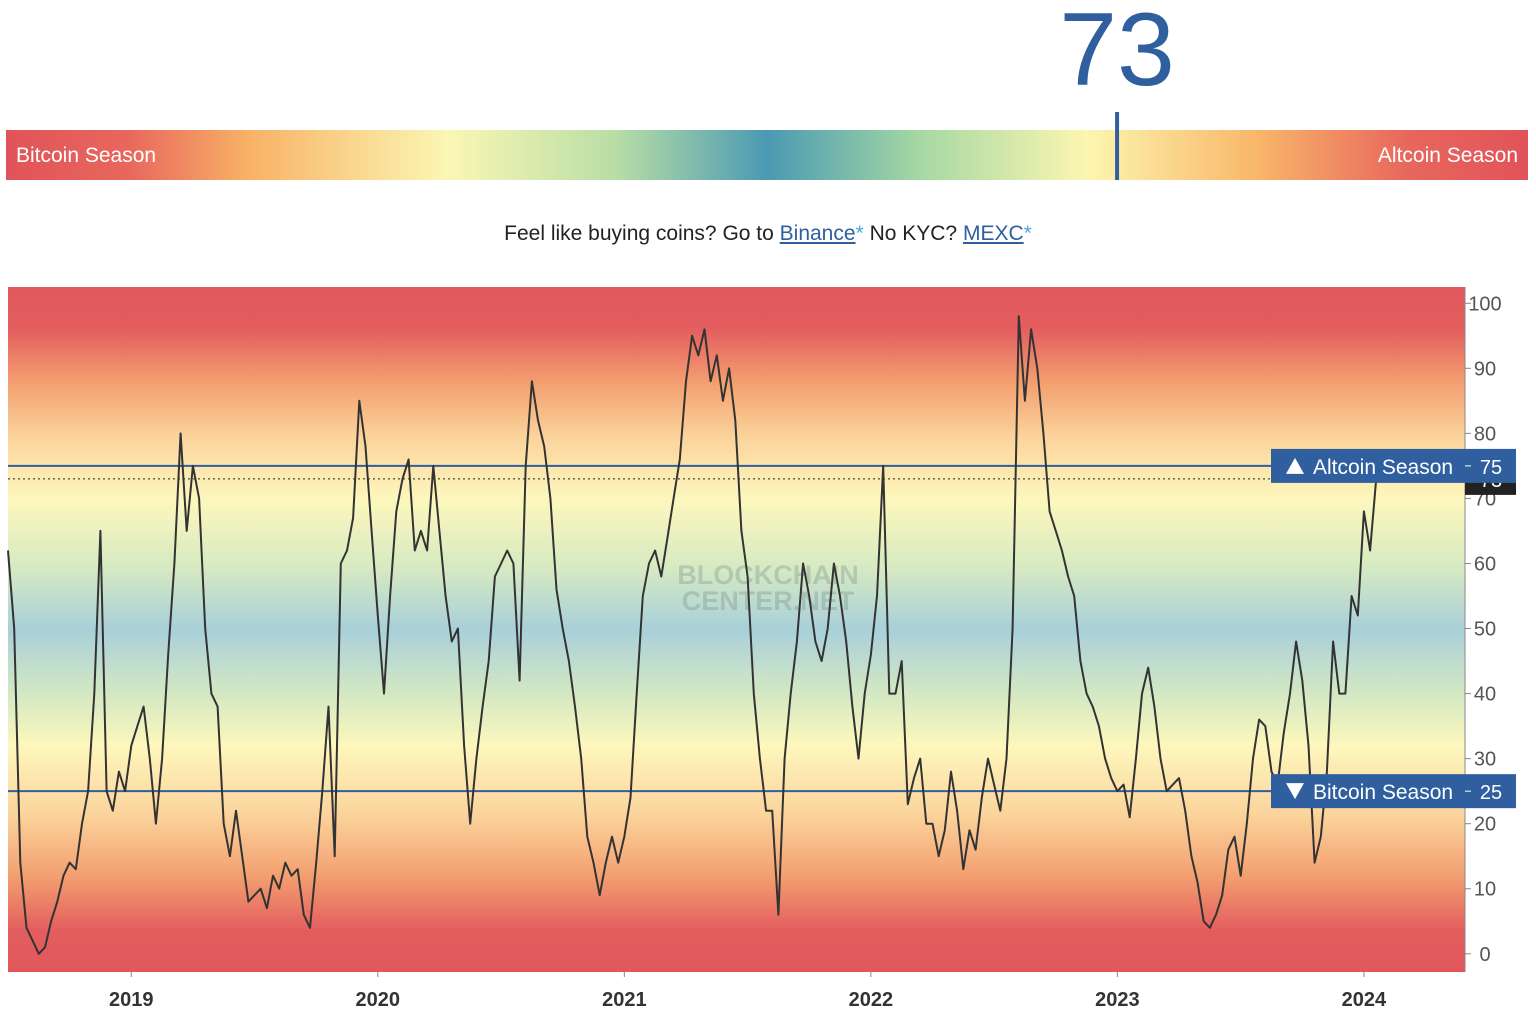 The width and height of the screenshot is (1536, 1012). I want to click on y-tick-label: 40, so click(1485, 695).